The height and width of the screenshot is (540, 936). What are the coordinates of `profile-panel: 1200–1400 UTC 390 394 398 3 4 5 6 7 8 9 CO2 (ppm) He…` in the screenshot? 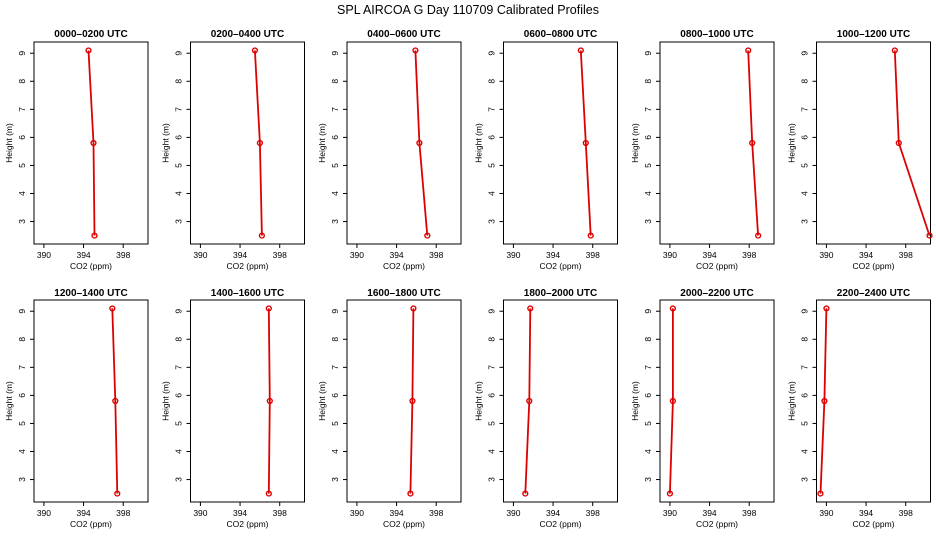 It's located at (76, 408).